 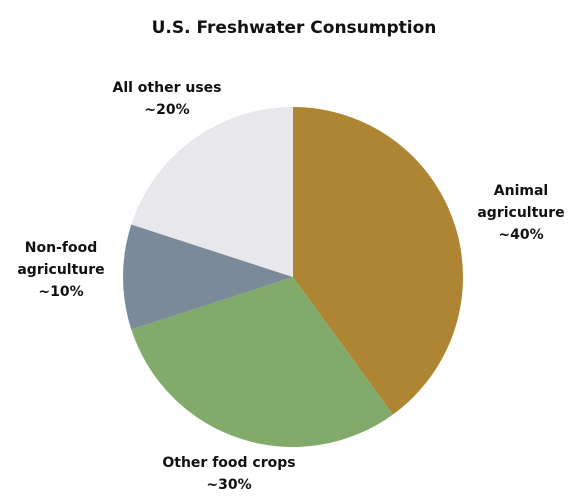 What do you see at coordinates (521, 202) in the screenshot?
I see `category-label: Animal agriculture` at bounding box center [521, 202].